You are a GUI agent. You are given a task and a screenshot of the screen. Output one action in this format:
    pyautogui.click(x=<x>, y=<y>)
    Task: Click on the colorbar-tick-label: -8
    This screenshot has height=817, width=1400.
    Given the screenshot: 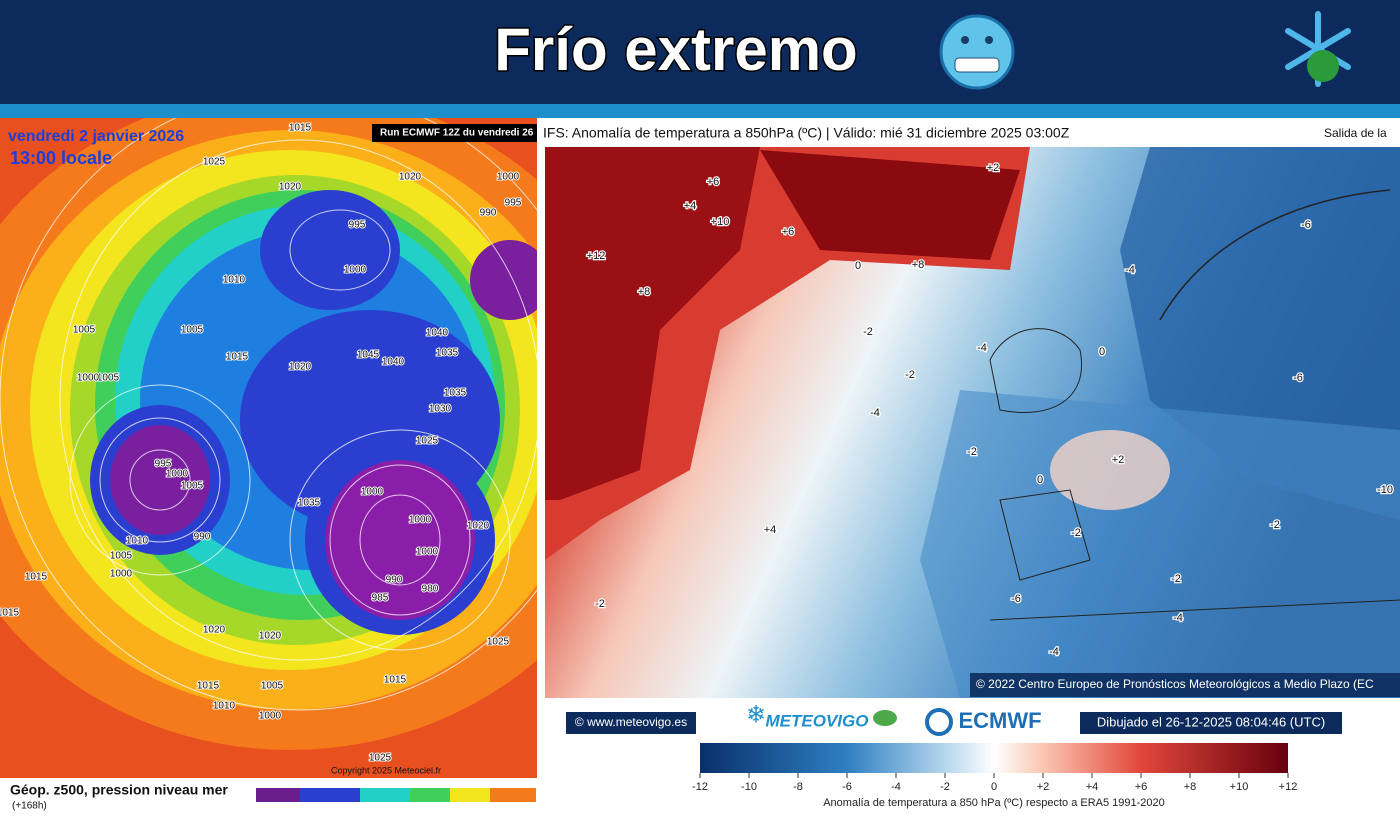 What is the action you would take?
    pyautogui.click(x=798, y=787)
    